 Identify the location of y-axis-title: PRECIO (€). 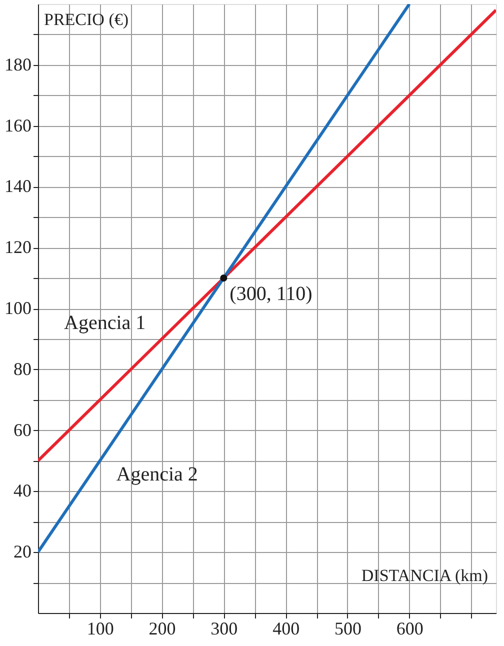
(86, 19).